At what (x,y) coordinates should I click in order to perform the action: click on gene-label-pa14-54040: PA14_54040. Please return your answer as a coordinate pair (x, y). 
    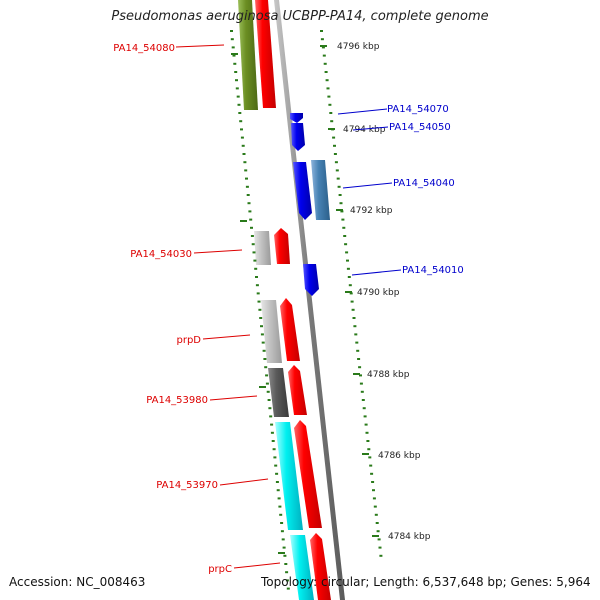
    Looking at the image, I should click on (424, 183).